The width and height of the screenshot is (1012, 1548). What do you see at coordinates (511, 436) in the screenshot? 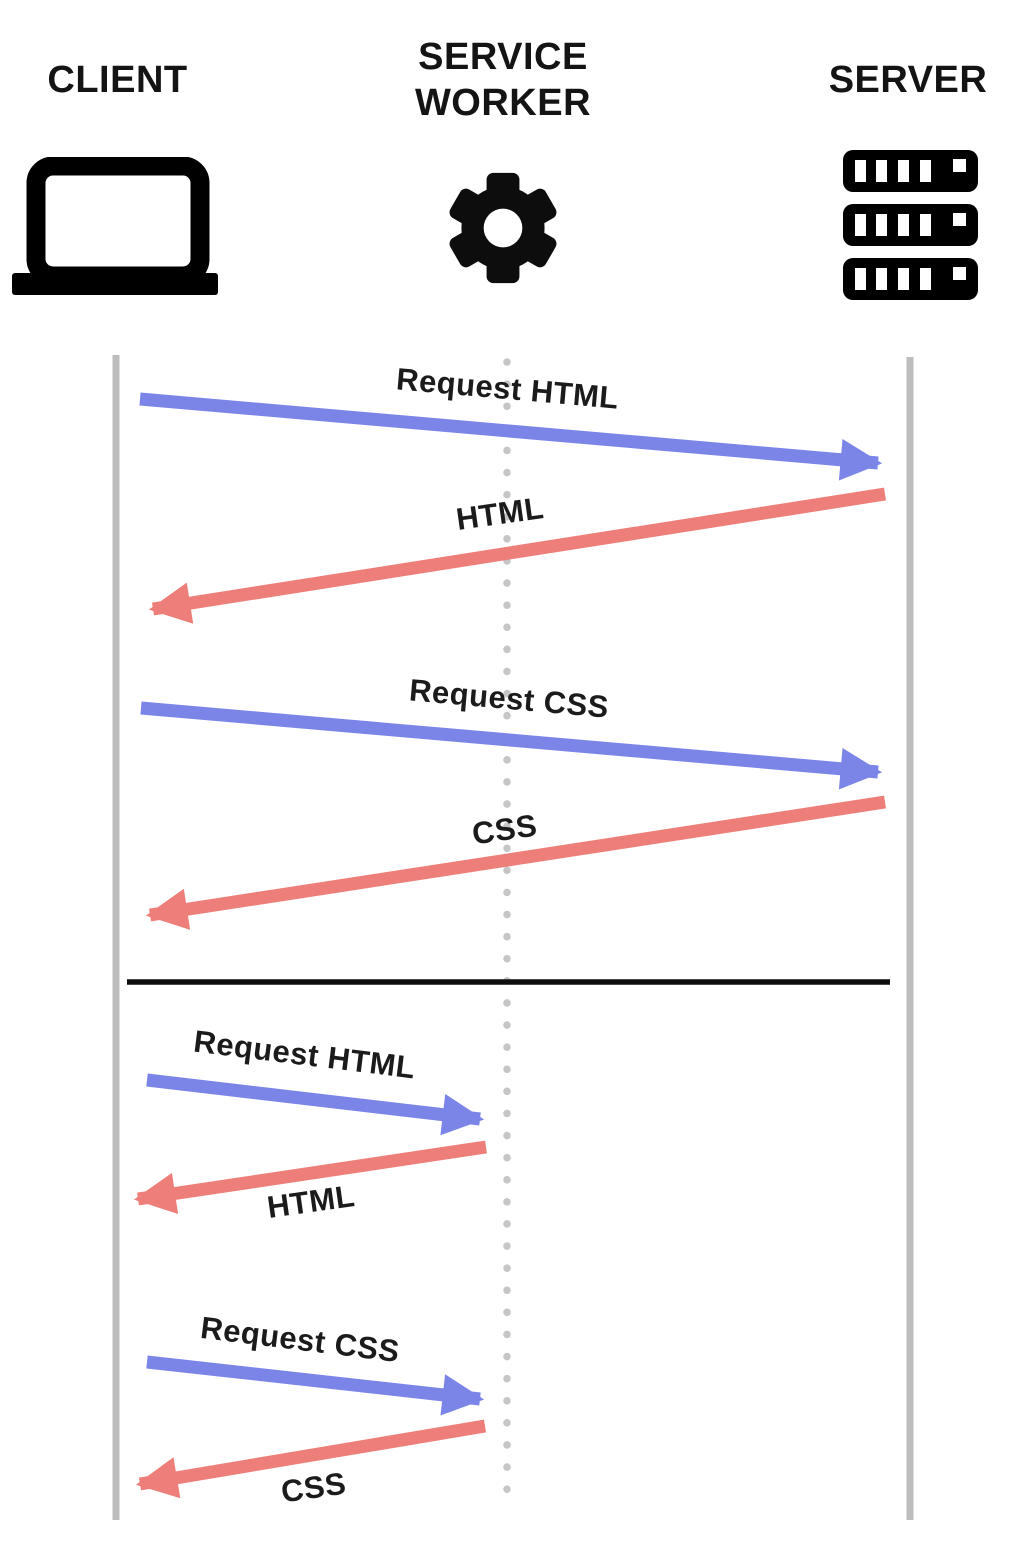
I see `arrow-request-html-to-server` at bounding box center [511, 436].